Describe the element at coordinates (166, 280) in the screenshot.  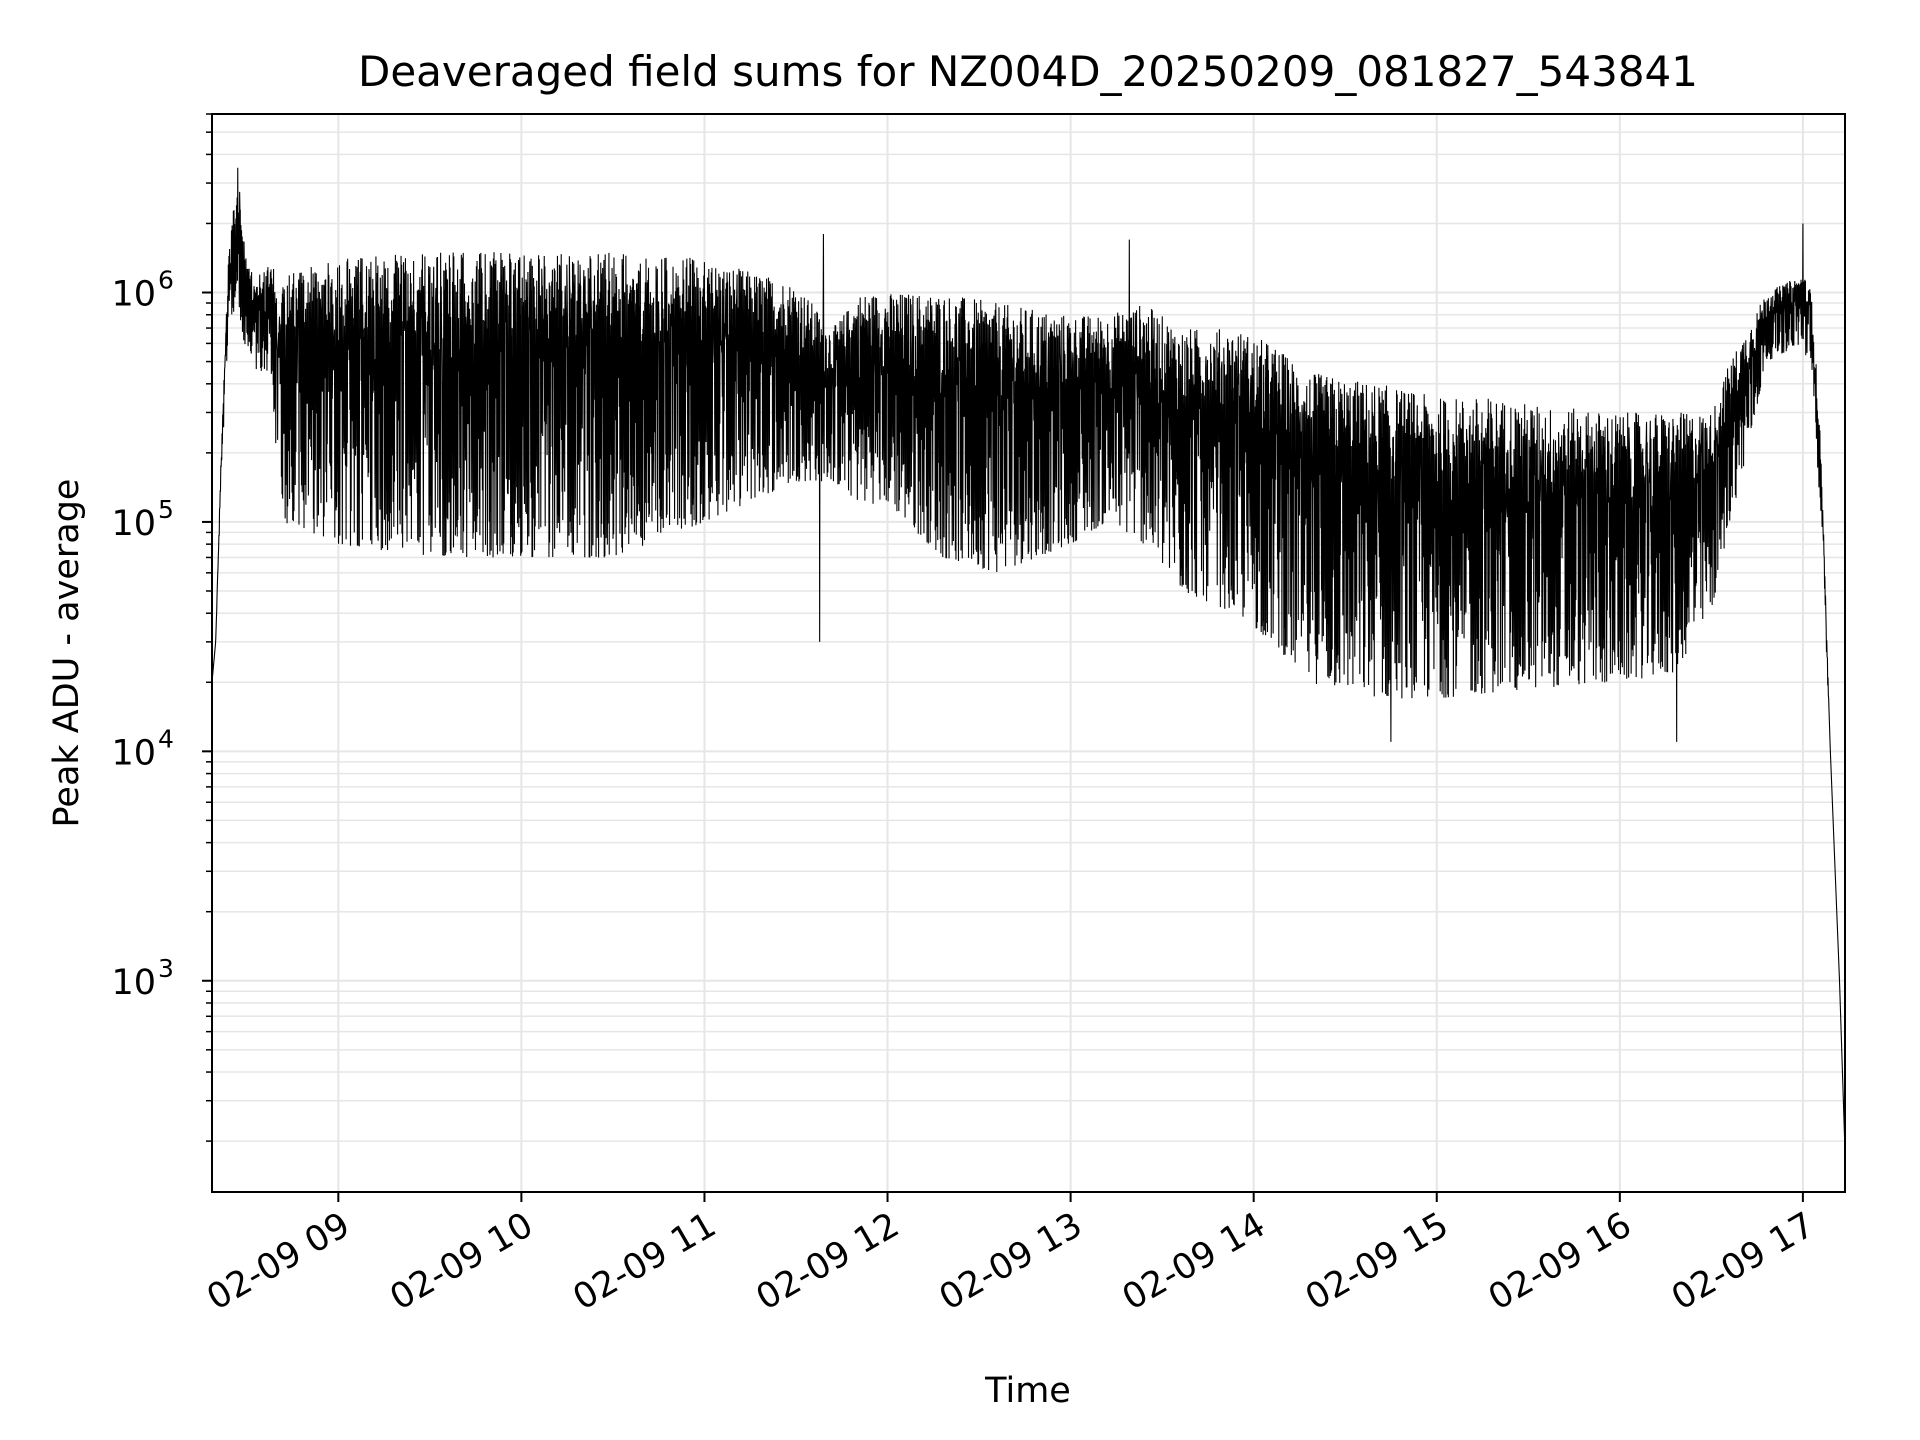
I see `y-tick-label-exponent: 6` at that location.